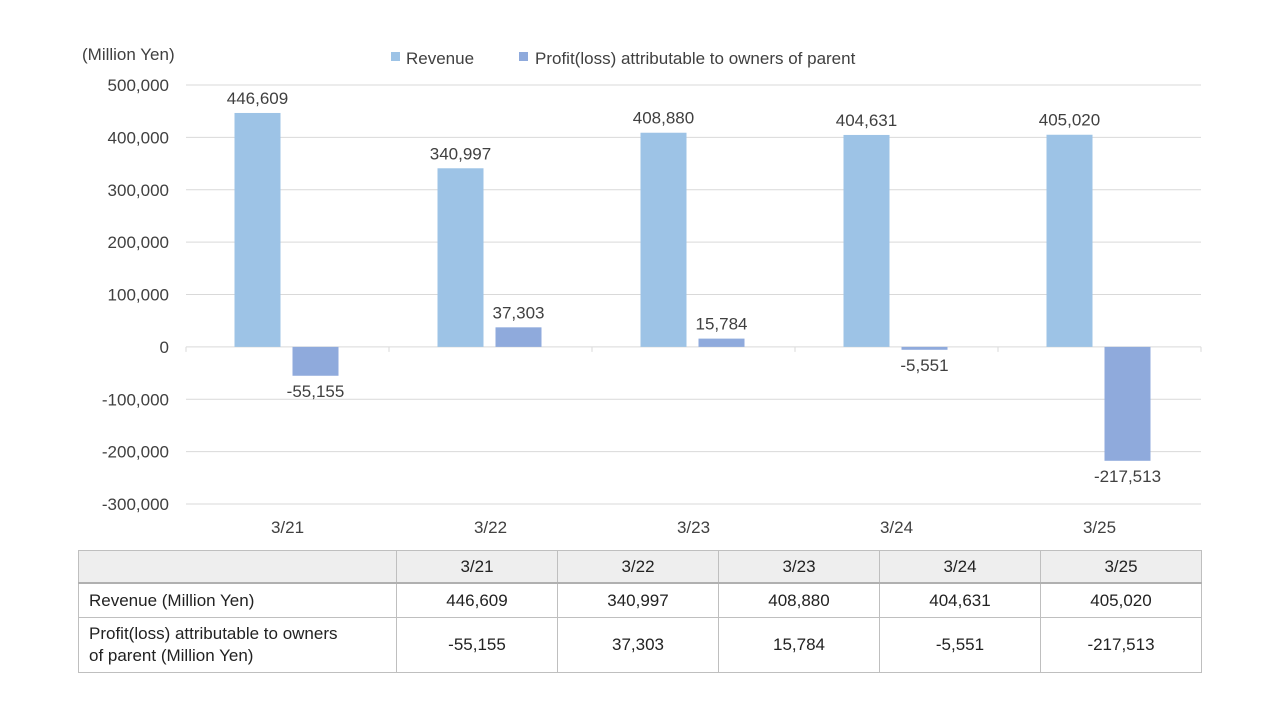  What do you see at coordinates (460, 153) in the screenshot?
I see `data-label: 340,997` at bounding box center [460, 153].